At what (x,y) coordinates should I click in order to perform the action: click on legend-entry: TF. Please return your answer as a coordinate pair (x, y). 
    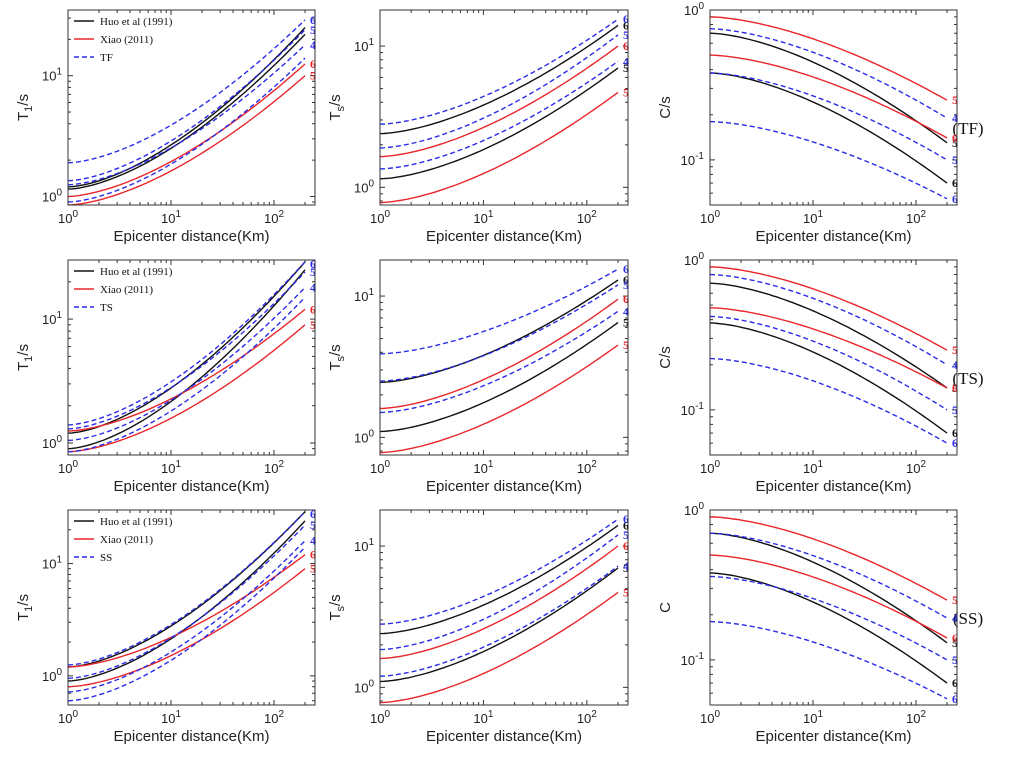
    Looking at the image, I should click on (106, 58).